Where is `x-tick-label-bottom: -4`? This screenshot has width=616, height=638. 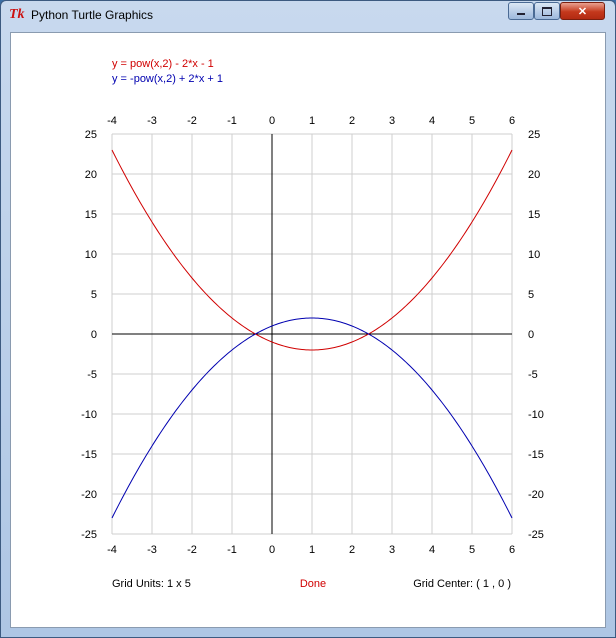 x-tick-label-bottom: -4 is located at coordinates (112, 550).